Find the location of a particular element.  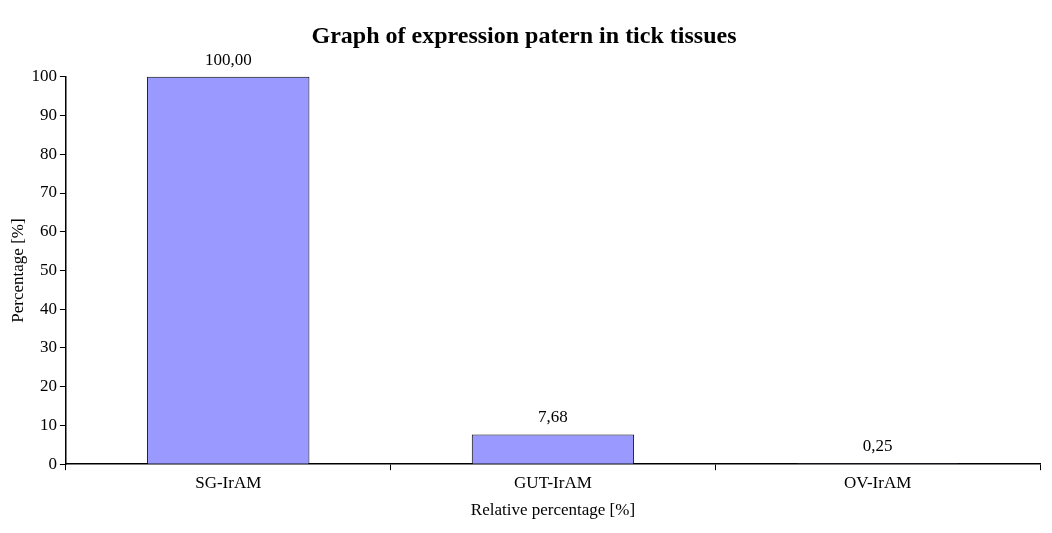

x-axis-title: Relative percentage [%] is located at coordinates (553, 510).